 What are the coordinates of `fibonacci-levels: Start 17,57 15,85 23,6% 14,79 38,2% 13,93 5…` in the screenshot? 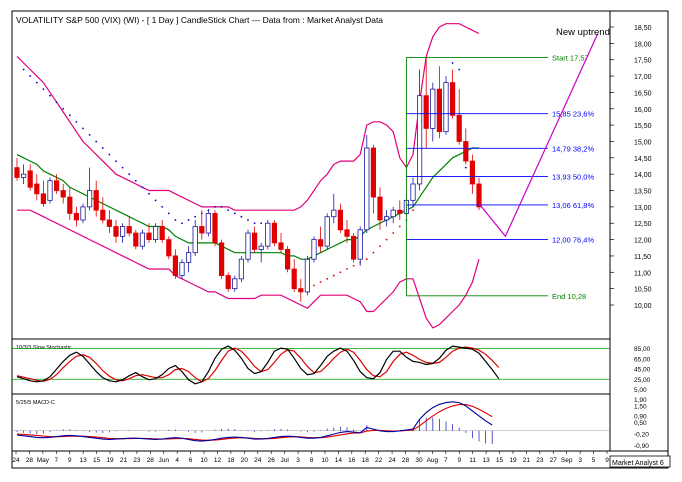 It's located at (499, 177).